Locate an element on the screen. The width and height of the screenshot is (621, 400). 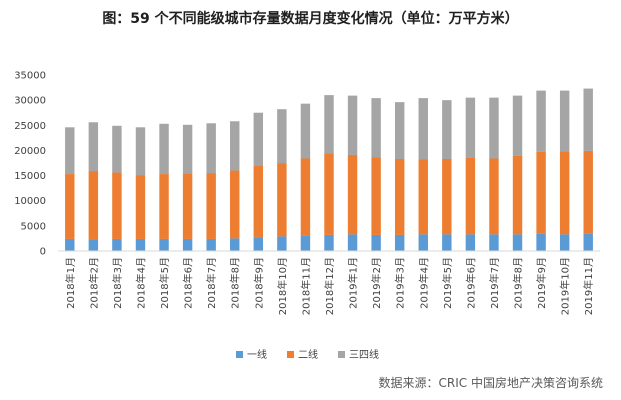
y-tick-label: 20000 is located at coordinates (30, 151).